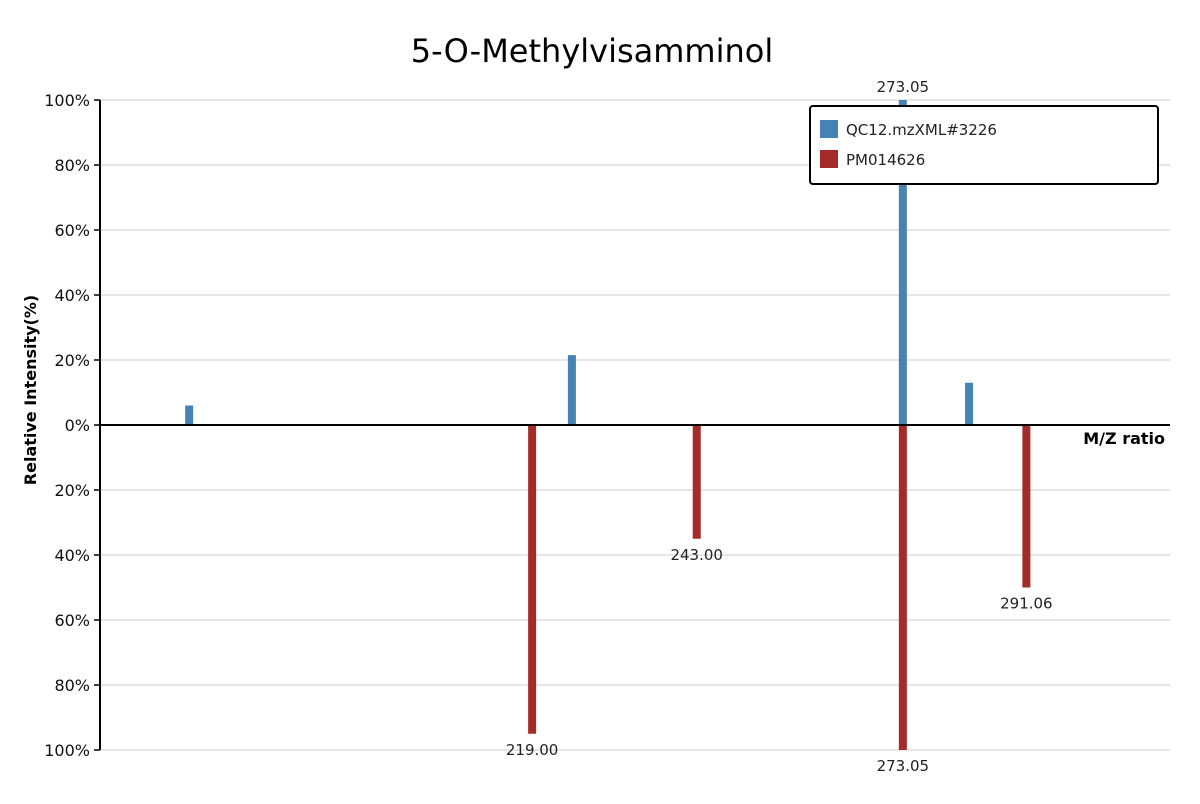 The image size is (1200, 804). What do you see at coordinates (77, 425) in the screenshot?
I see `y-tick-label: 0%` at bounding box center [77, 425].